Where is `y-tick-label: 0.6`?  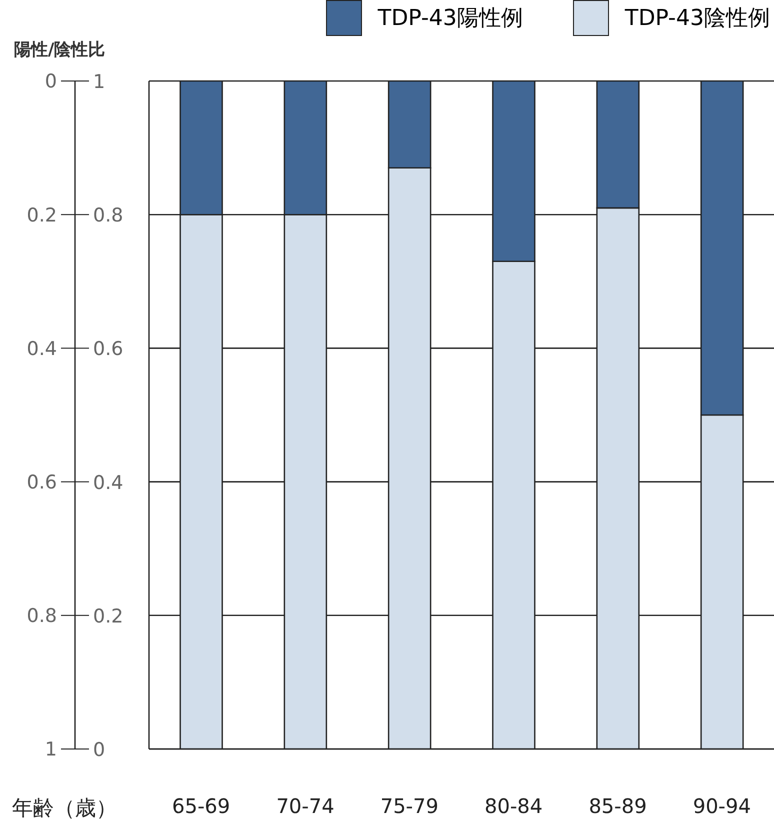
y-tick-label: 0.6 is located at coordinates (108, 349).